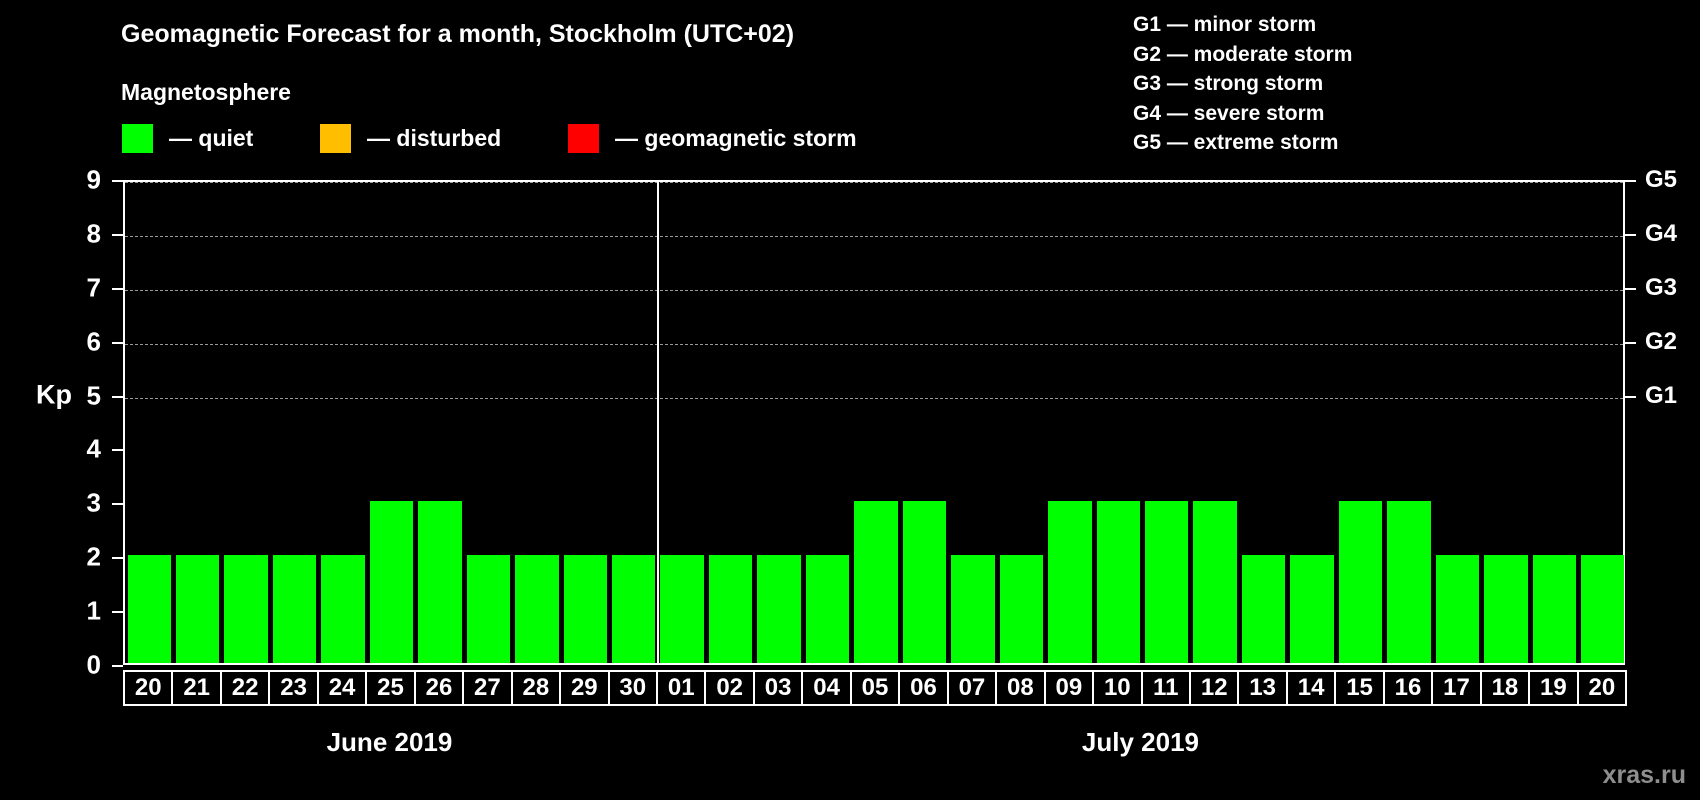 This screenshot has height=800, width=1700. Describe the element at coordinates (778, 688) in the screenshot. I see `date-label: 03` at that location.